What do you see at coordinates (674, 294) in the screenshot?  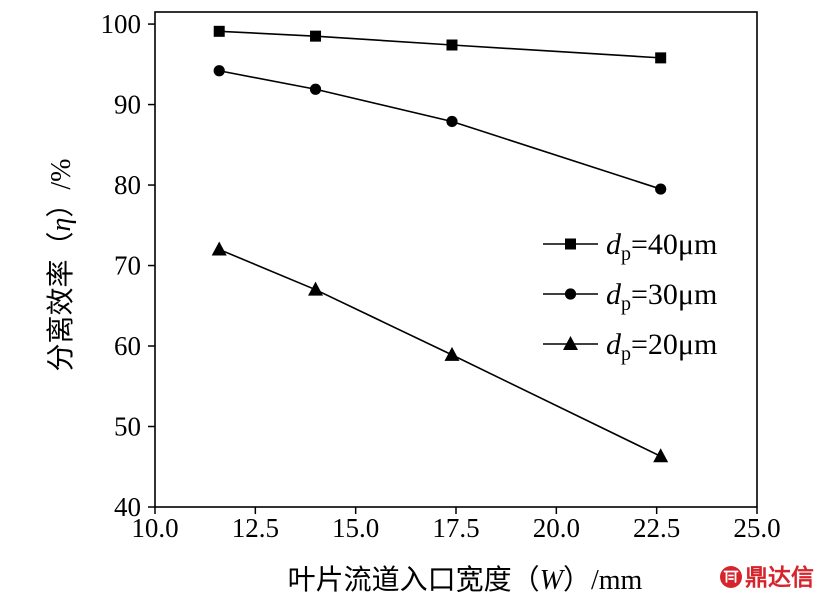 I see `legend-label-value: =30μm` at bounding box center [674, 294].